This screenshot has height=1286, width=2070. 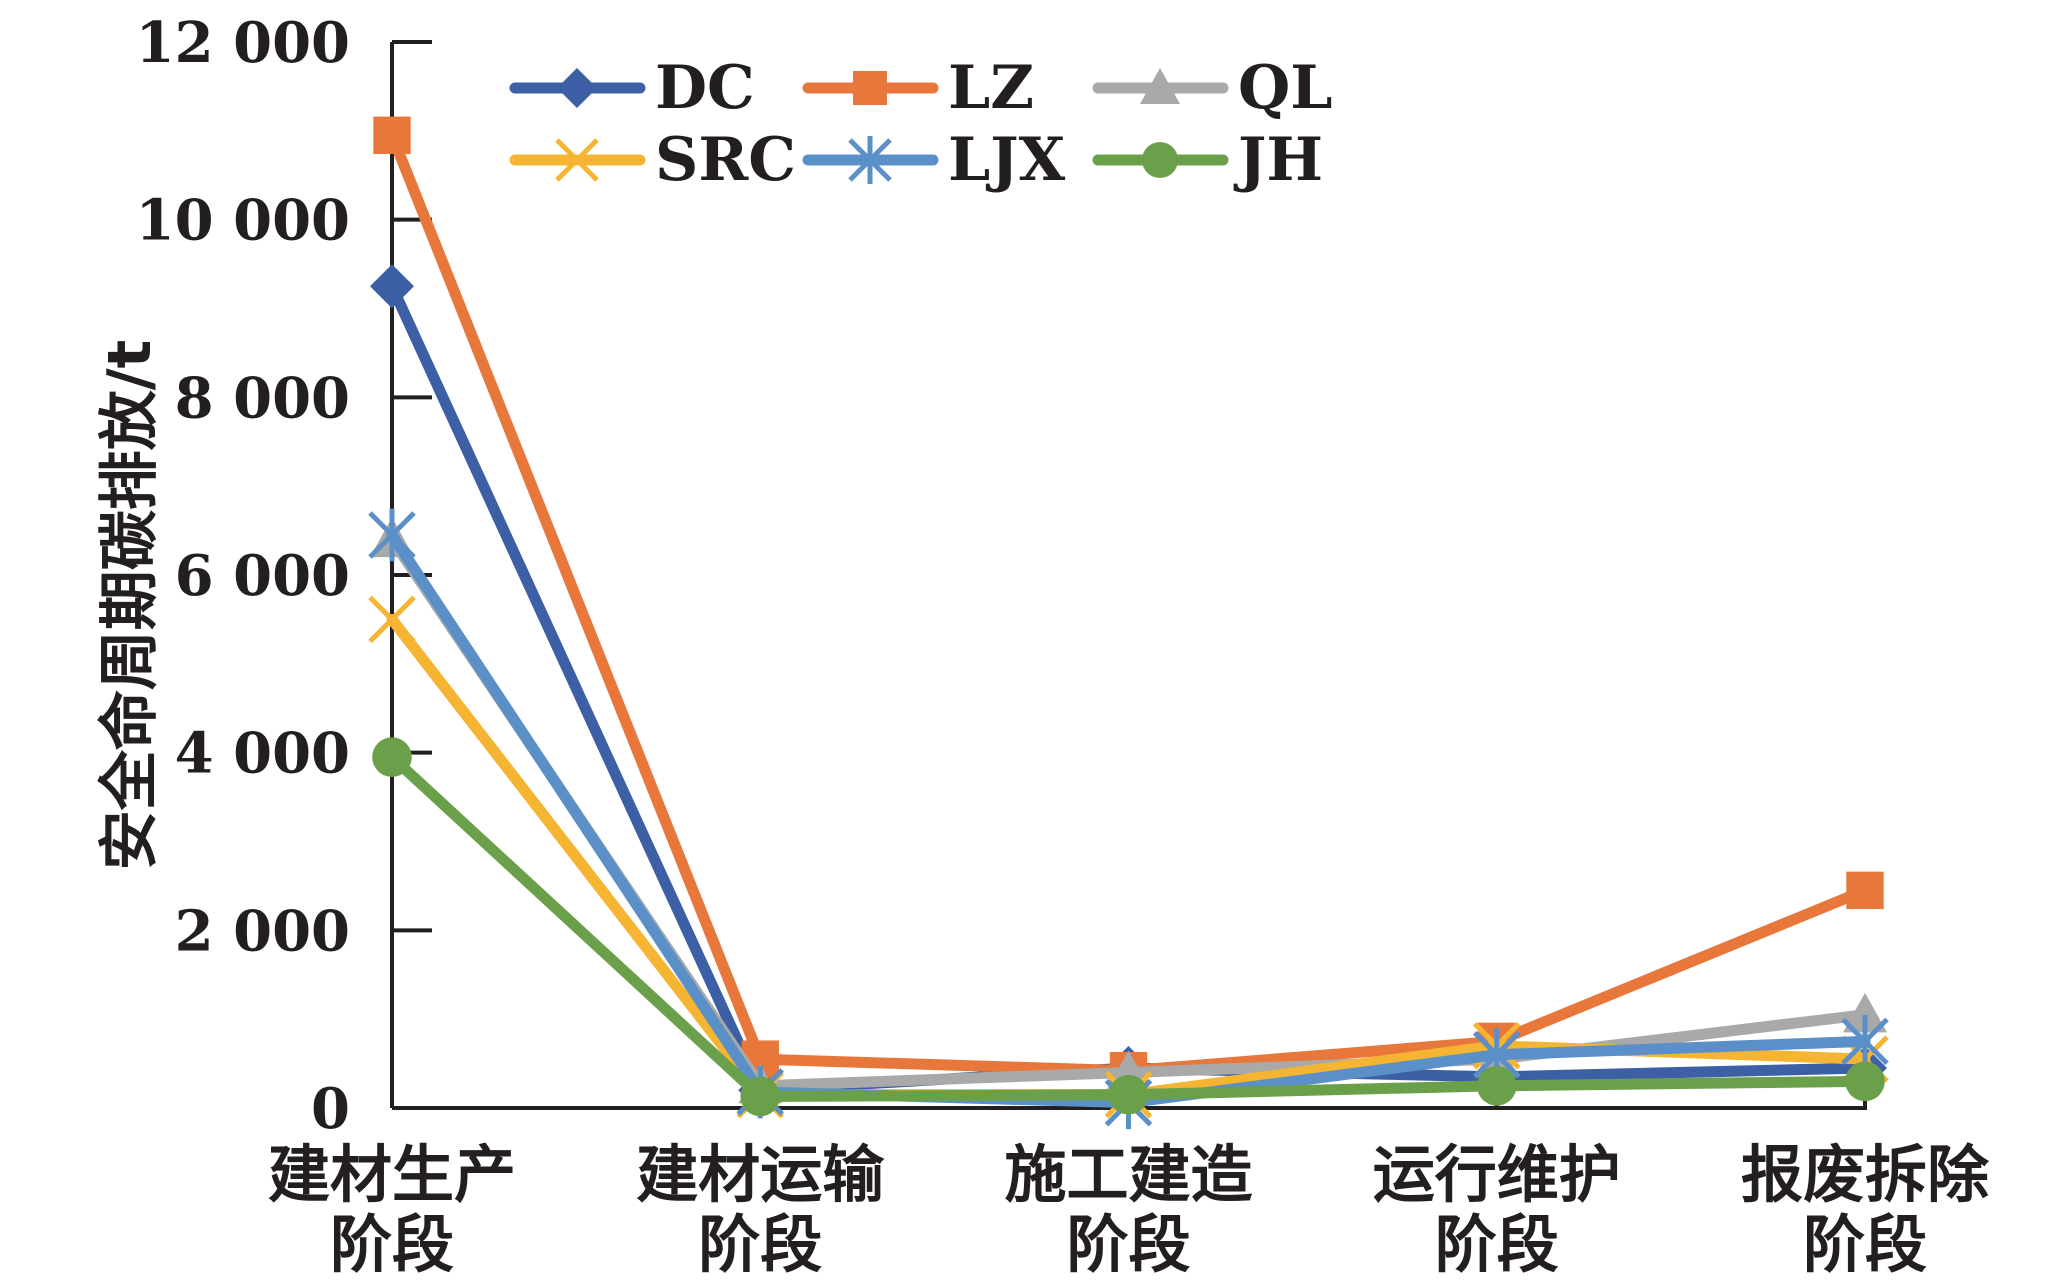 What do you see at coordinates (934, 160) in the screenshot?
I see `legend-item-ljx: LJX` at bounding box center [934, 160].